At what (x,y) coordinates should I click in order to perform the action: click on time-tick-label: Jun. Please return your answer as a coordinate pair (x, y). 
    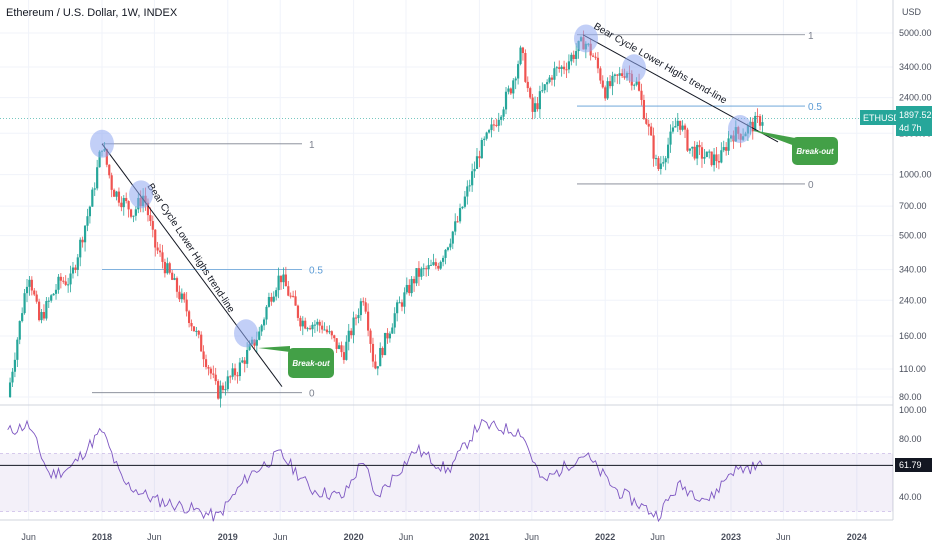
    Looking at the image, I should click on (280, 537).